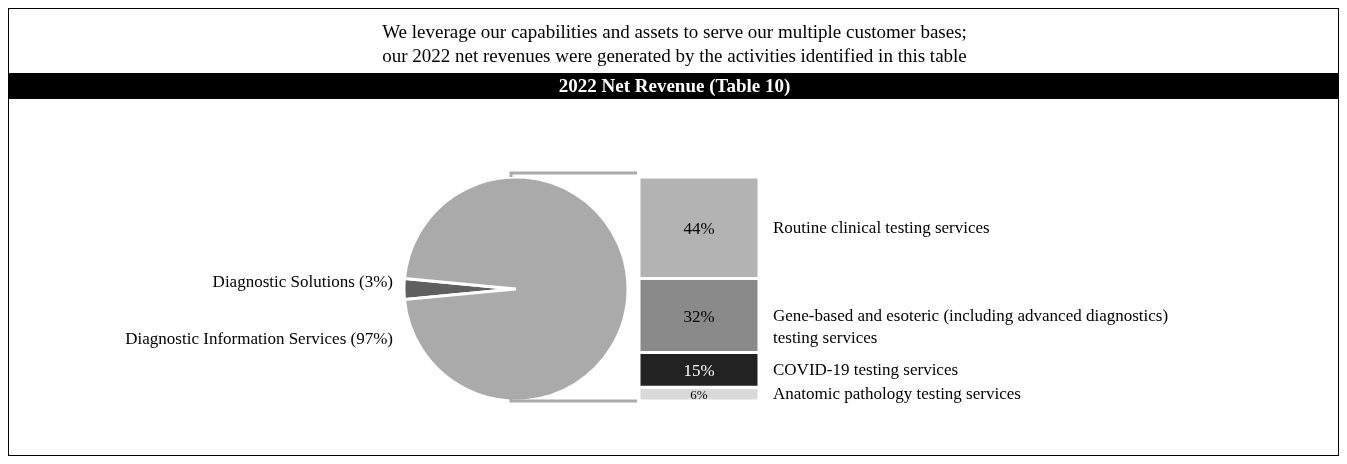 The height and width of the screenshot is (464, 1347). Describe the element at coordinates (971, 326) in the screenshot. I see `series-label: Gene-based and esoteric (including advanced diagnostics) testing services` at that location.